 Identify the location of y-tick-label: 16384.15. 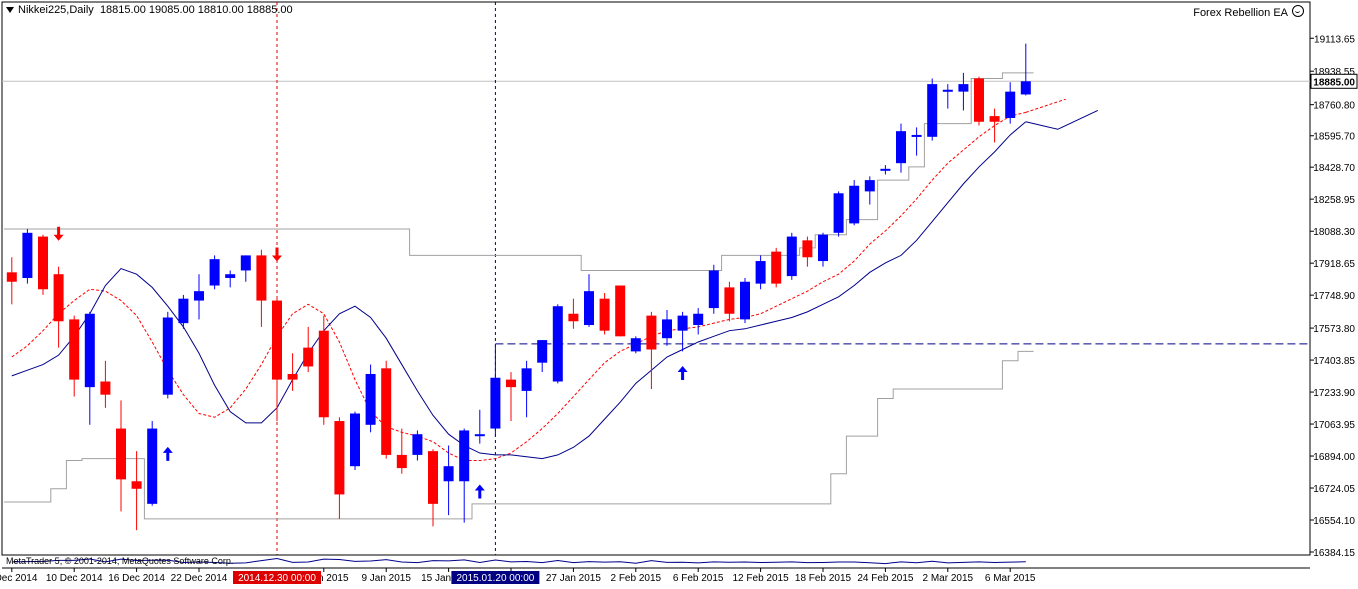
(1334, 553).